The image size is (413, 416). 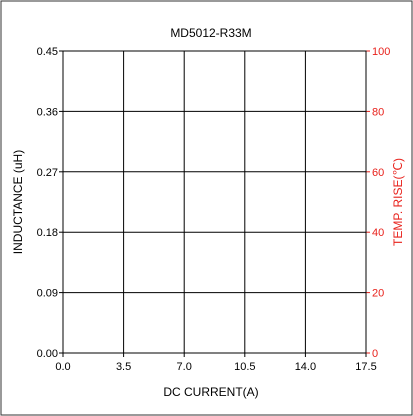 I want to click on x-tick-label: 0.0, so click(x=62, y=367).